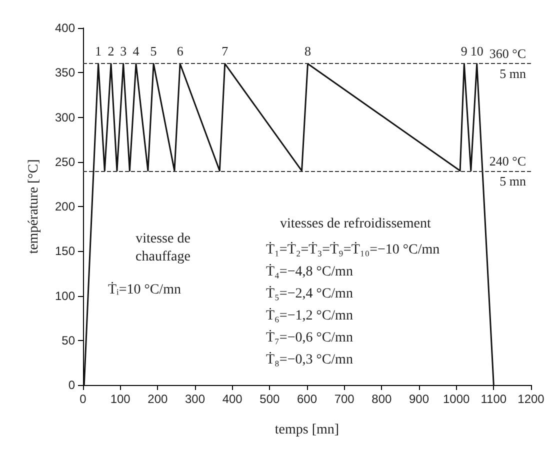 Image resolution: width=556 pixels, height=453 pixels. Describe the element at coordinates (309, 360) in the screenshot. I see `annotation: Ṫ₈=−0,3 °C/mn` at that location.